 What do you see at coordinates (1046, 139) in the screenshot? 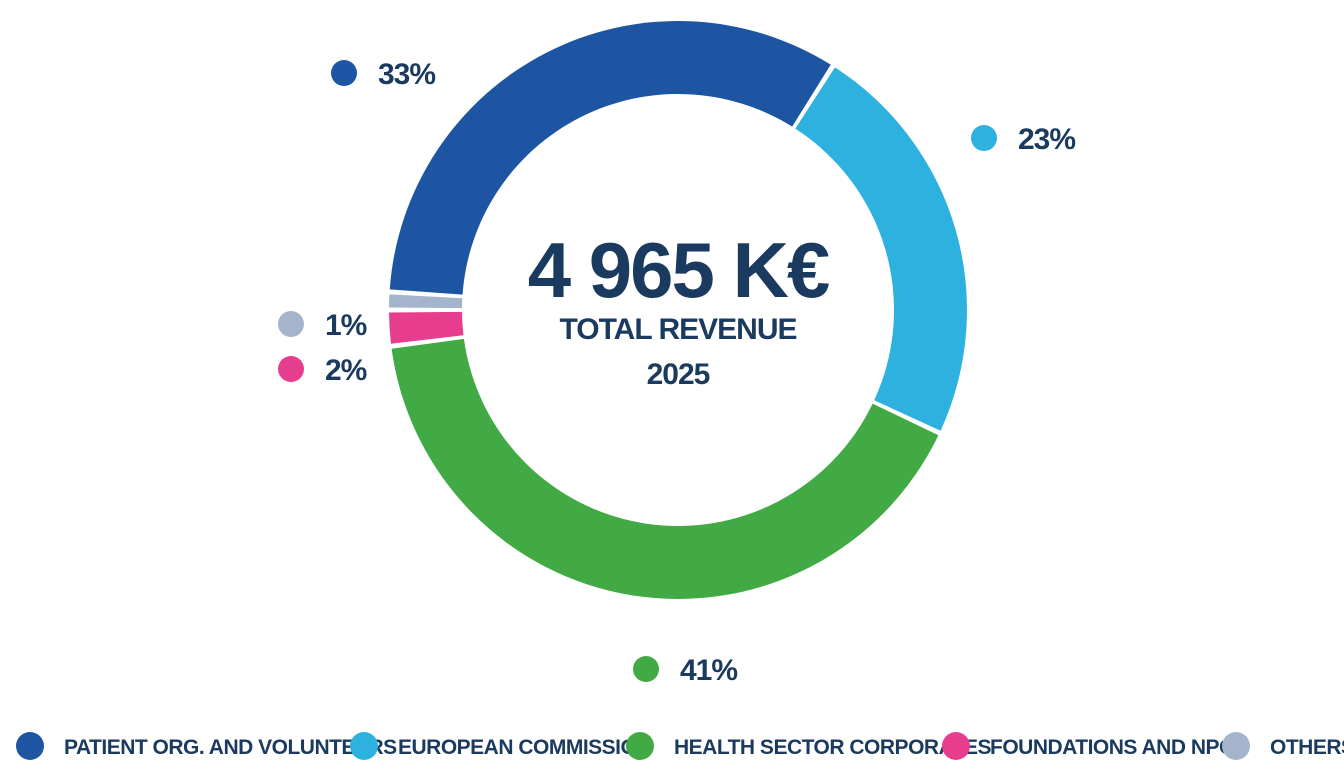
I see `percent-label: 23%` at bounding box center [1046, 139].